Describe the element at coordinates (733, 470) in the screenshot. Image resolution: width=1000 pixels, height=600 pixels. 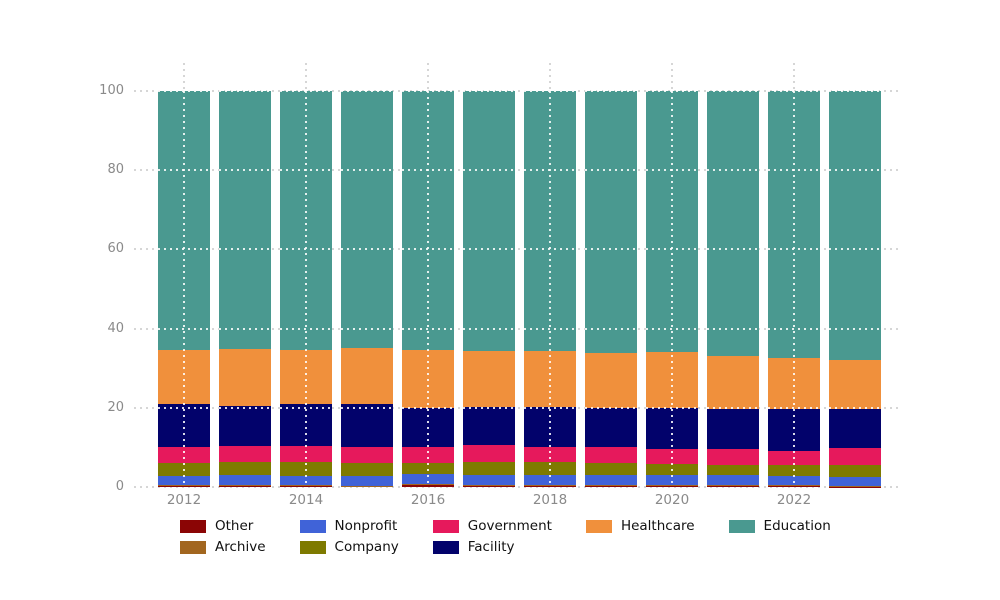
I see `bar-2021-segment-company` at that location.